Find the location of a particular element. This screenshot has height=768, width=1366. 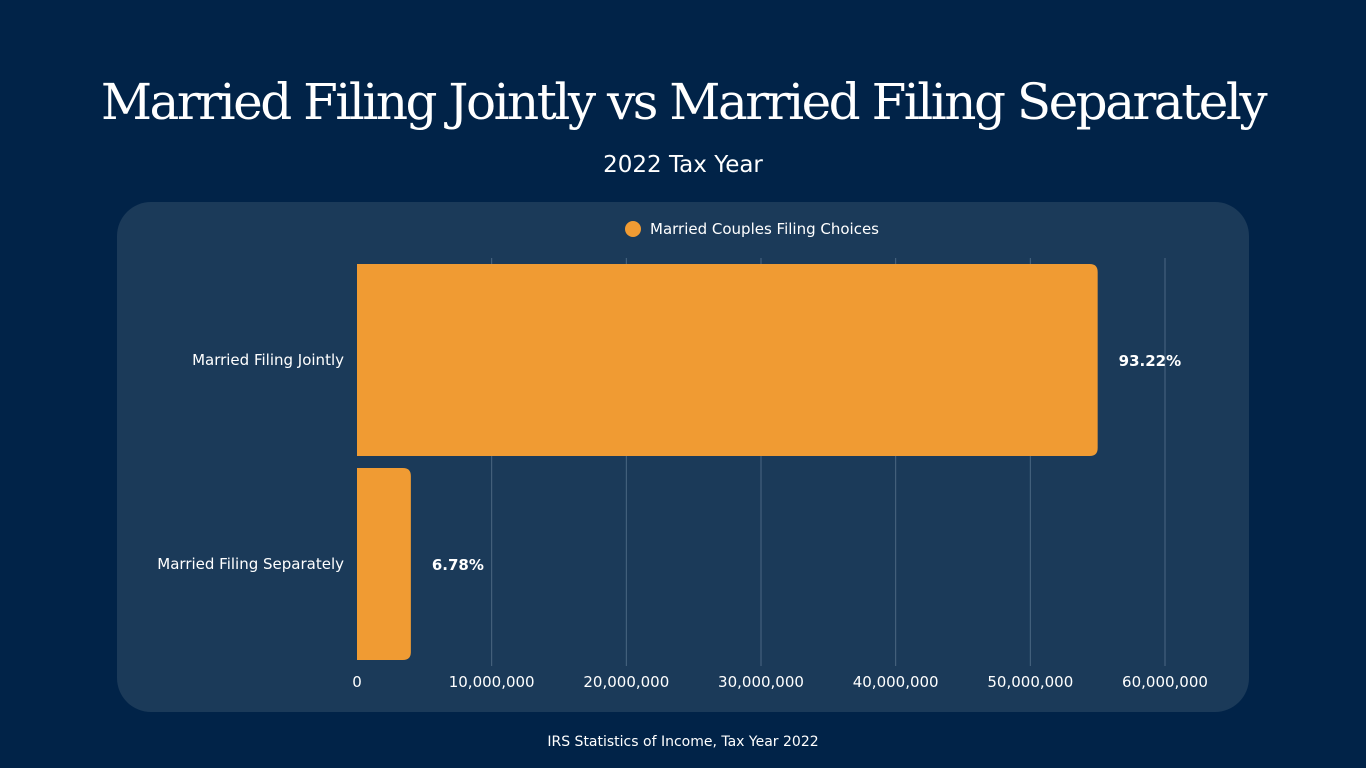

x-tick-label: 20,000,000 is located at coordinates (626, 682).